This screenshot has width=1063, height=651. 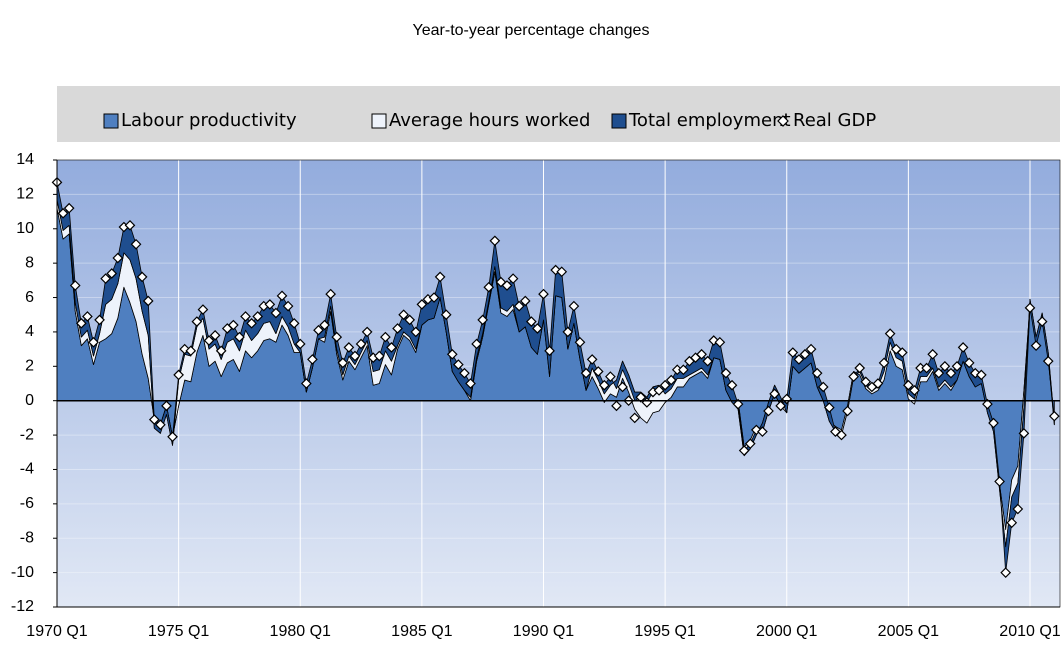 What do you see at coordinates (25, 159) in the screenshot?
I see `y-tick-label: 14` at bounding box center [25, 159].